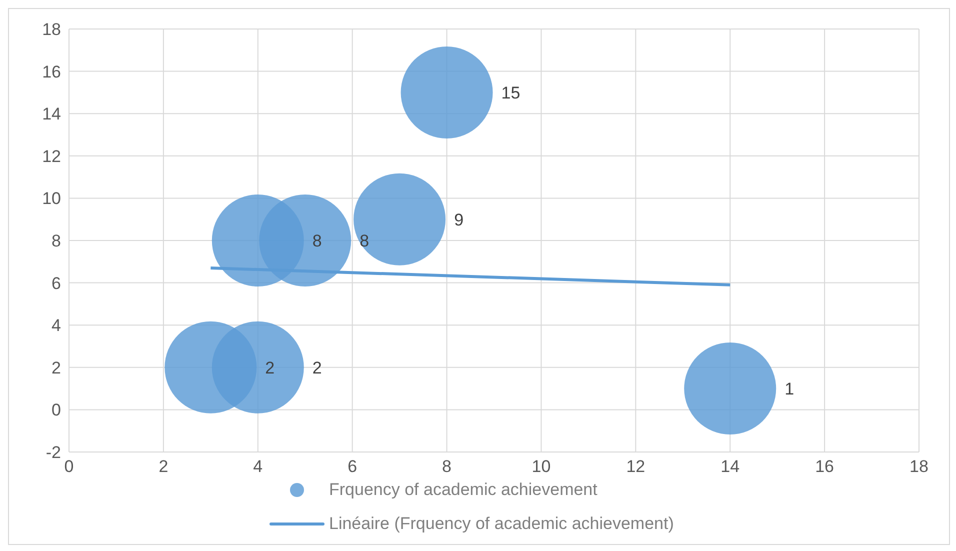 The image size is (956, 551). What do you see at coordinates (459, 220) in the screenshot?
I see `data-label: 9` at bounding box center [459, 220].